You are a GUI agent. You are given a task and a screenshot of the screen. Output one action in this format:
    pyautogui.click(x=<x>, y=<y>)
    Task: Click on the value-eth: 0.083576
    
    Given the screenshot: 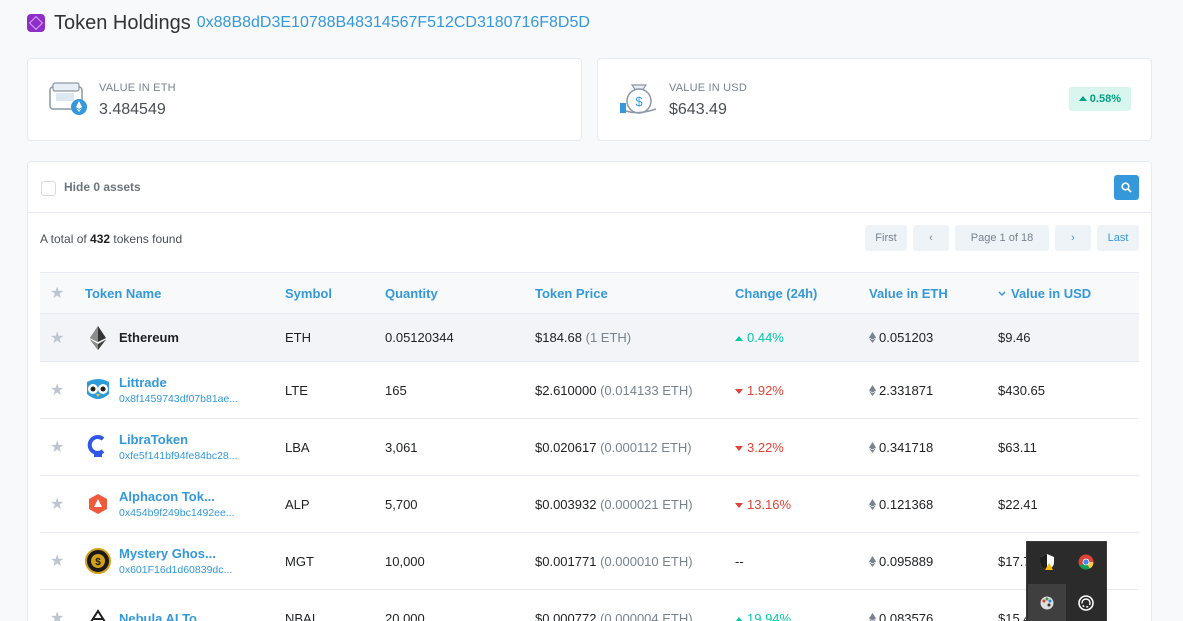 What is the action you would take?
    pyautogui.click(x=906, y=615)
    